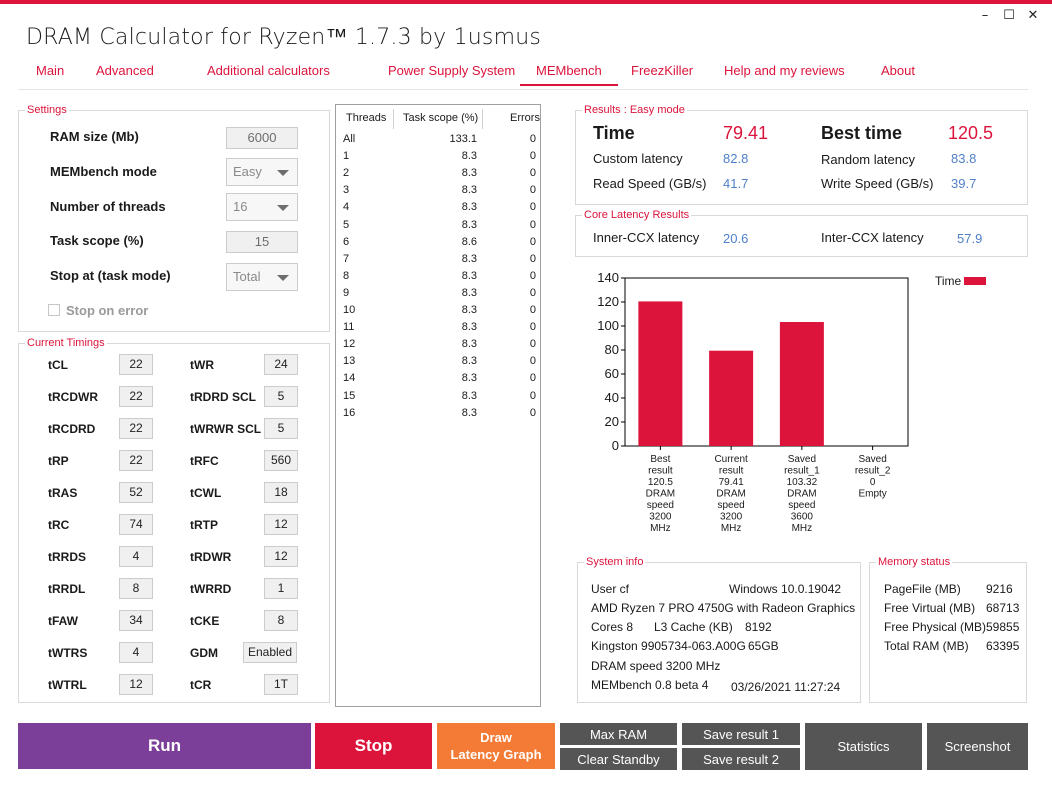 This screenshot has width=1052, height=791. Describe the element at coordinates (746, 133) in the screenshot. I see `time-value: 79.41` at that location.